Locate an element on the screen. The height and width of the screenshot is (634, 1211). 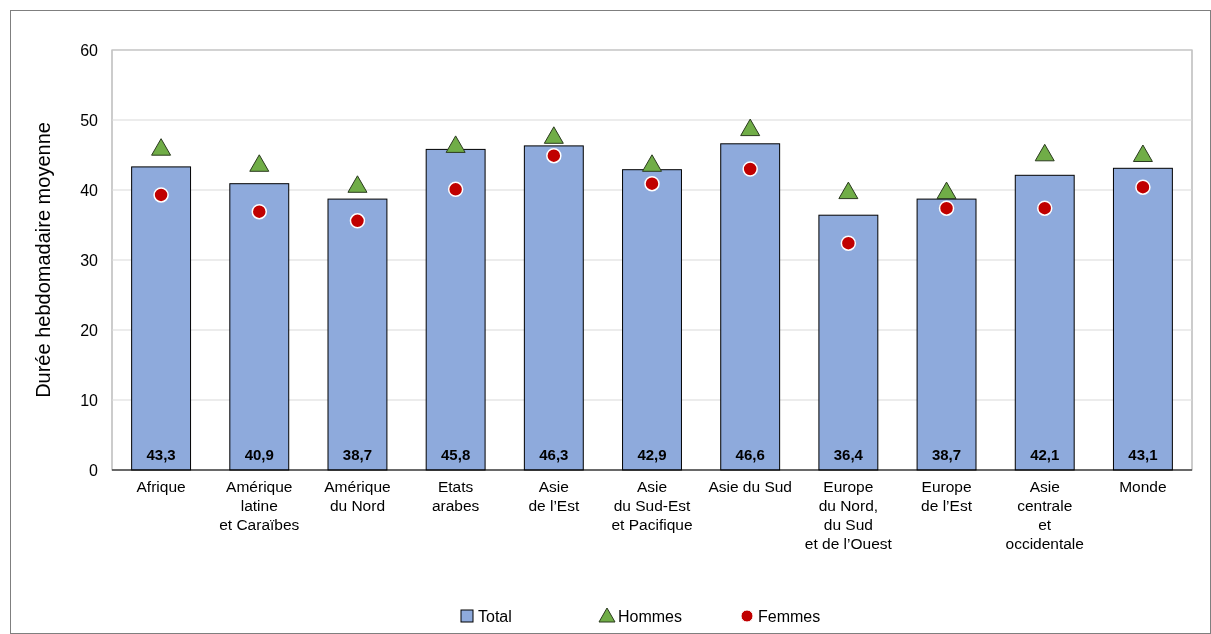
x-tick-label: Etats arabes is located at coordinates (455, 496).